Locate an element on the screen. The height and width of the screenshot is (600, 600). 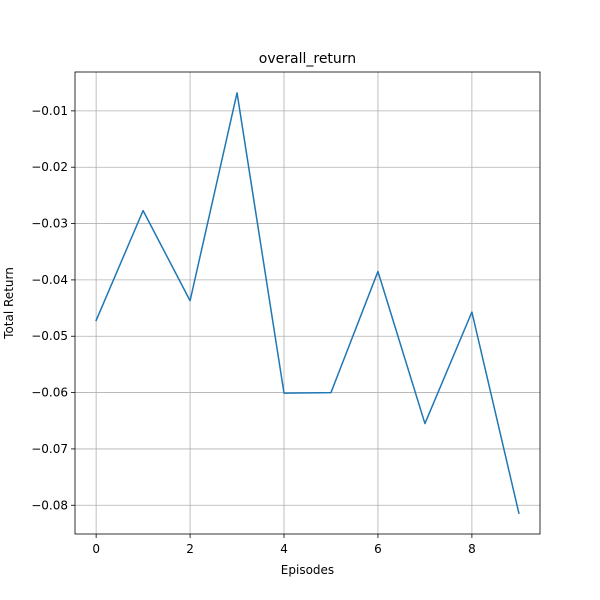
x-tick-label: 6 is located at coordinates (378, 549).